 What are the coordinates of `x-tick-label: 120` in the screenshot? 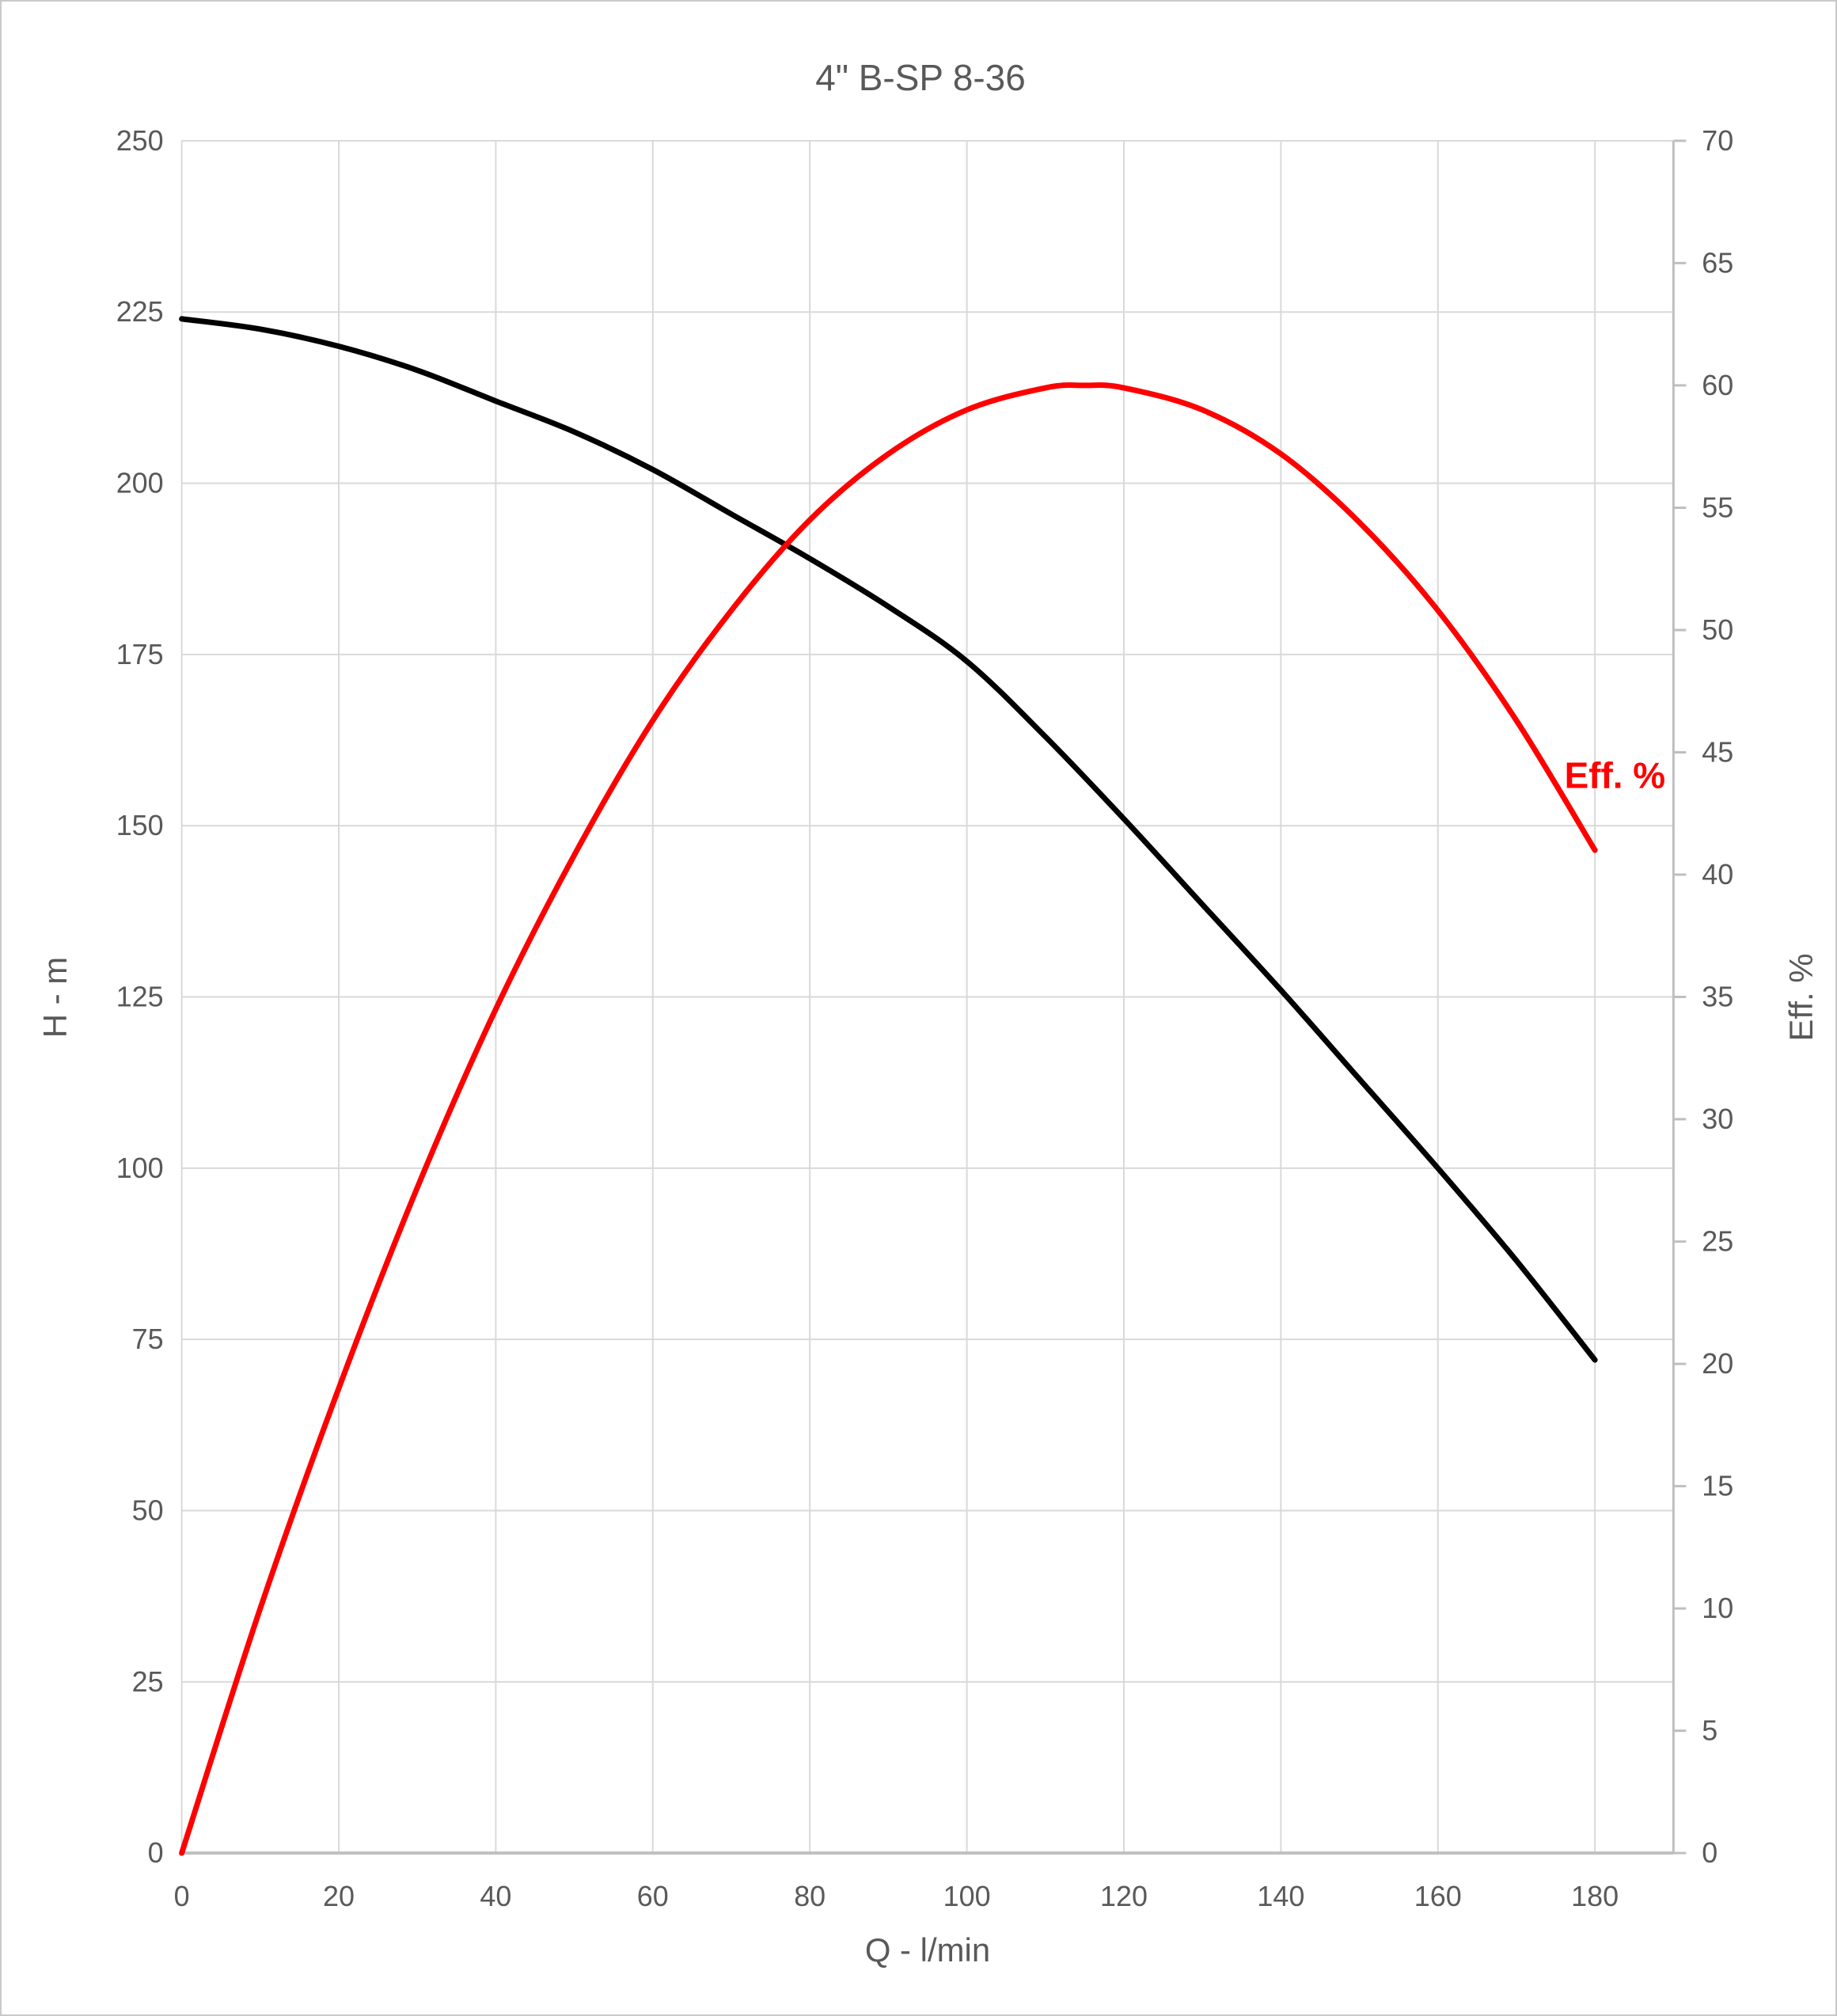 It's located at (1124, 1896).